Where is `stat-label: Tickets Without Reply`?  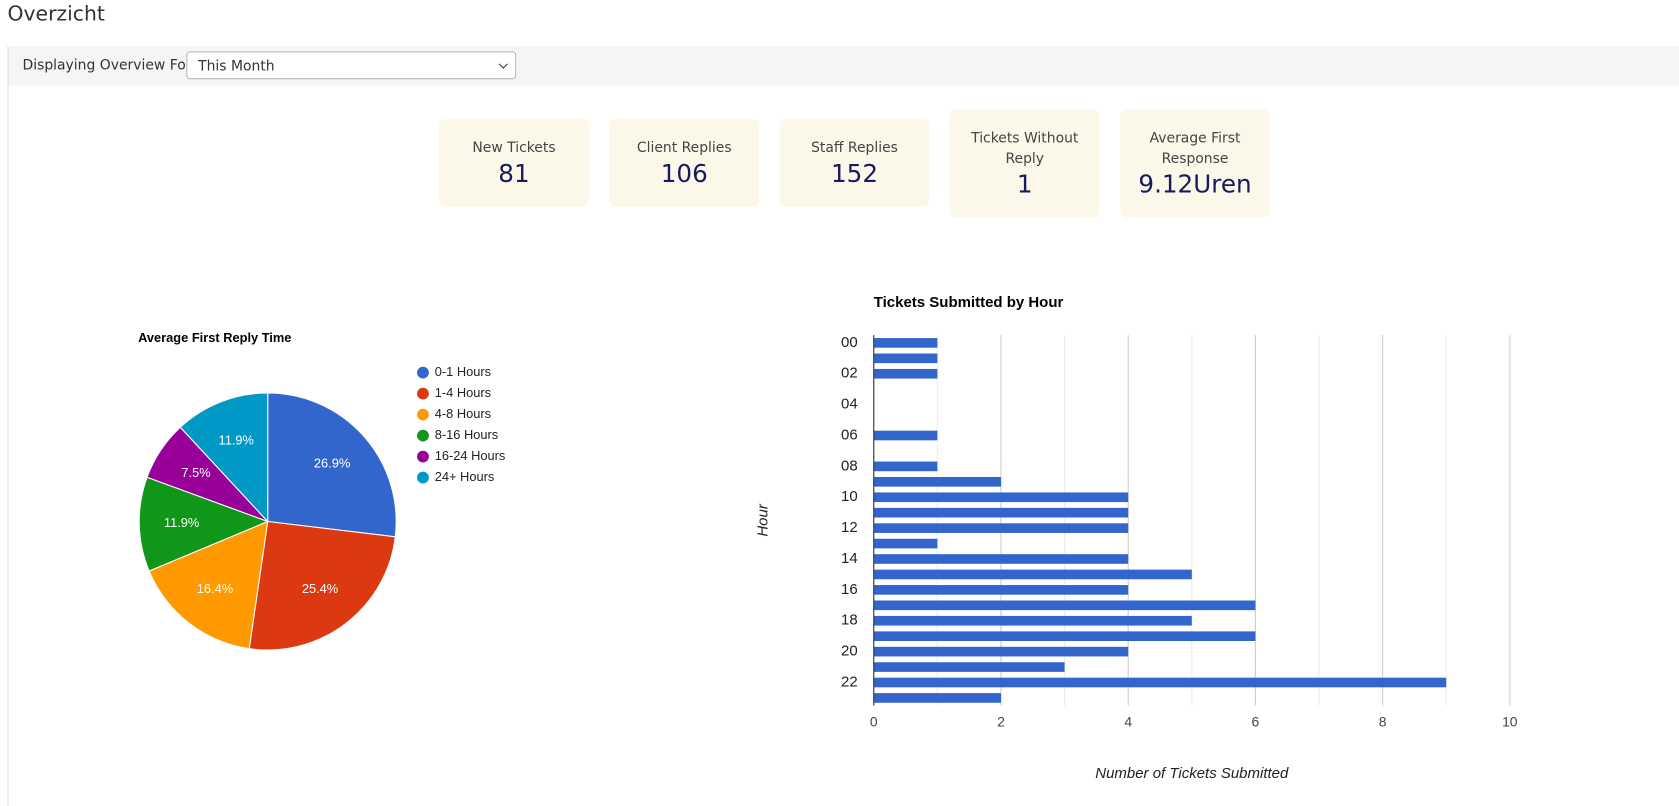
stat-label: Tickets Without Reply is located at coordinates (1025, 148).